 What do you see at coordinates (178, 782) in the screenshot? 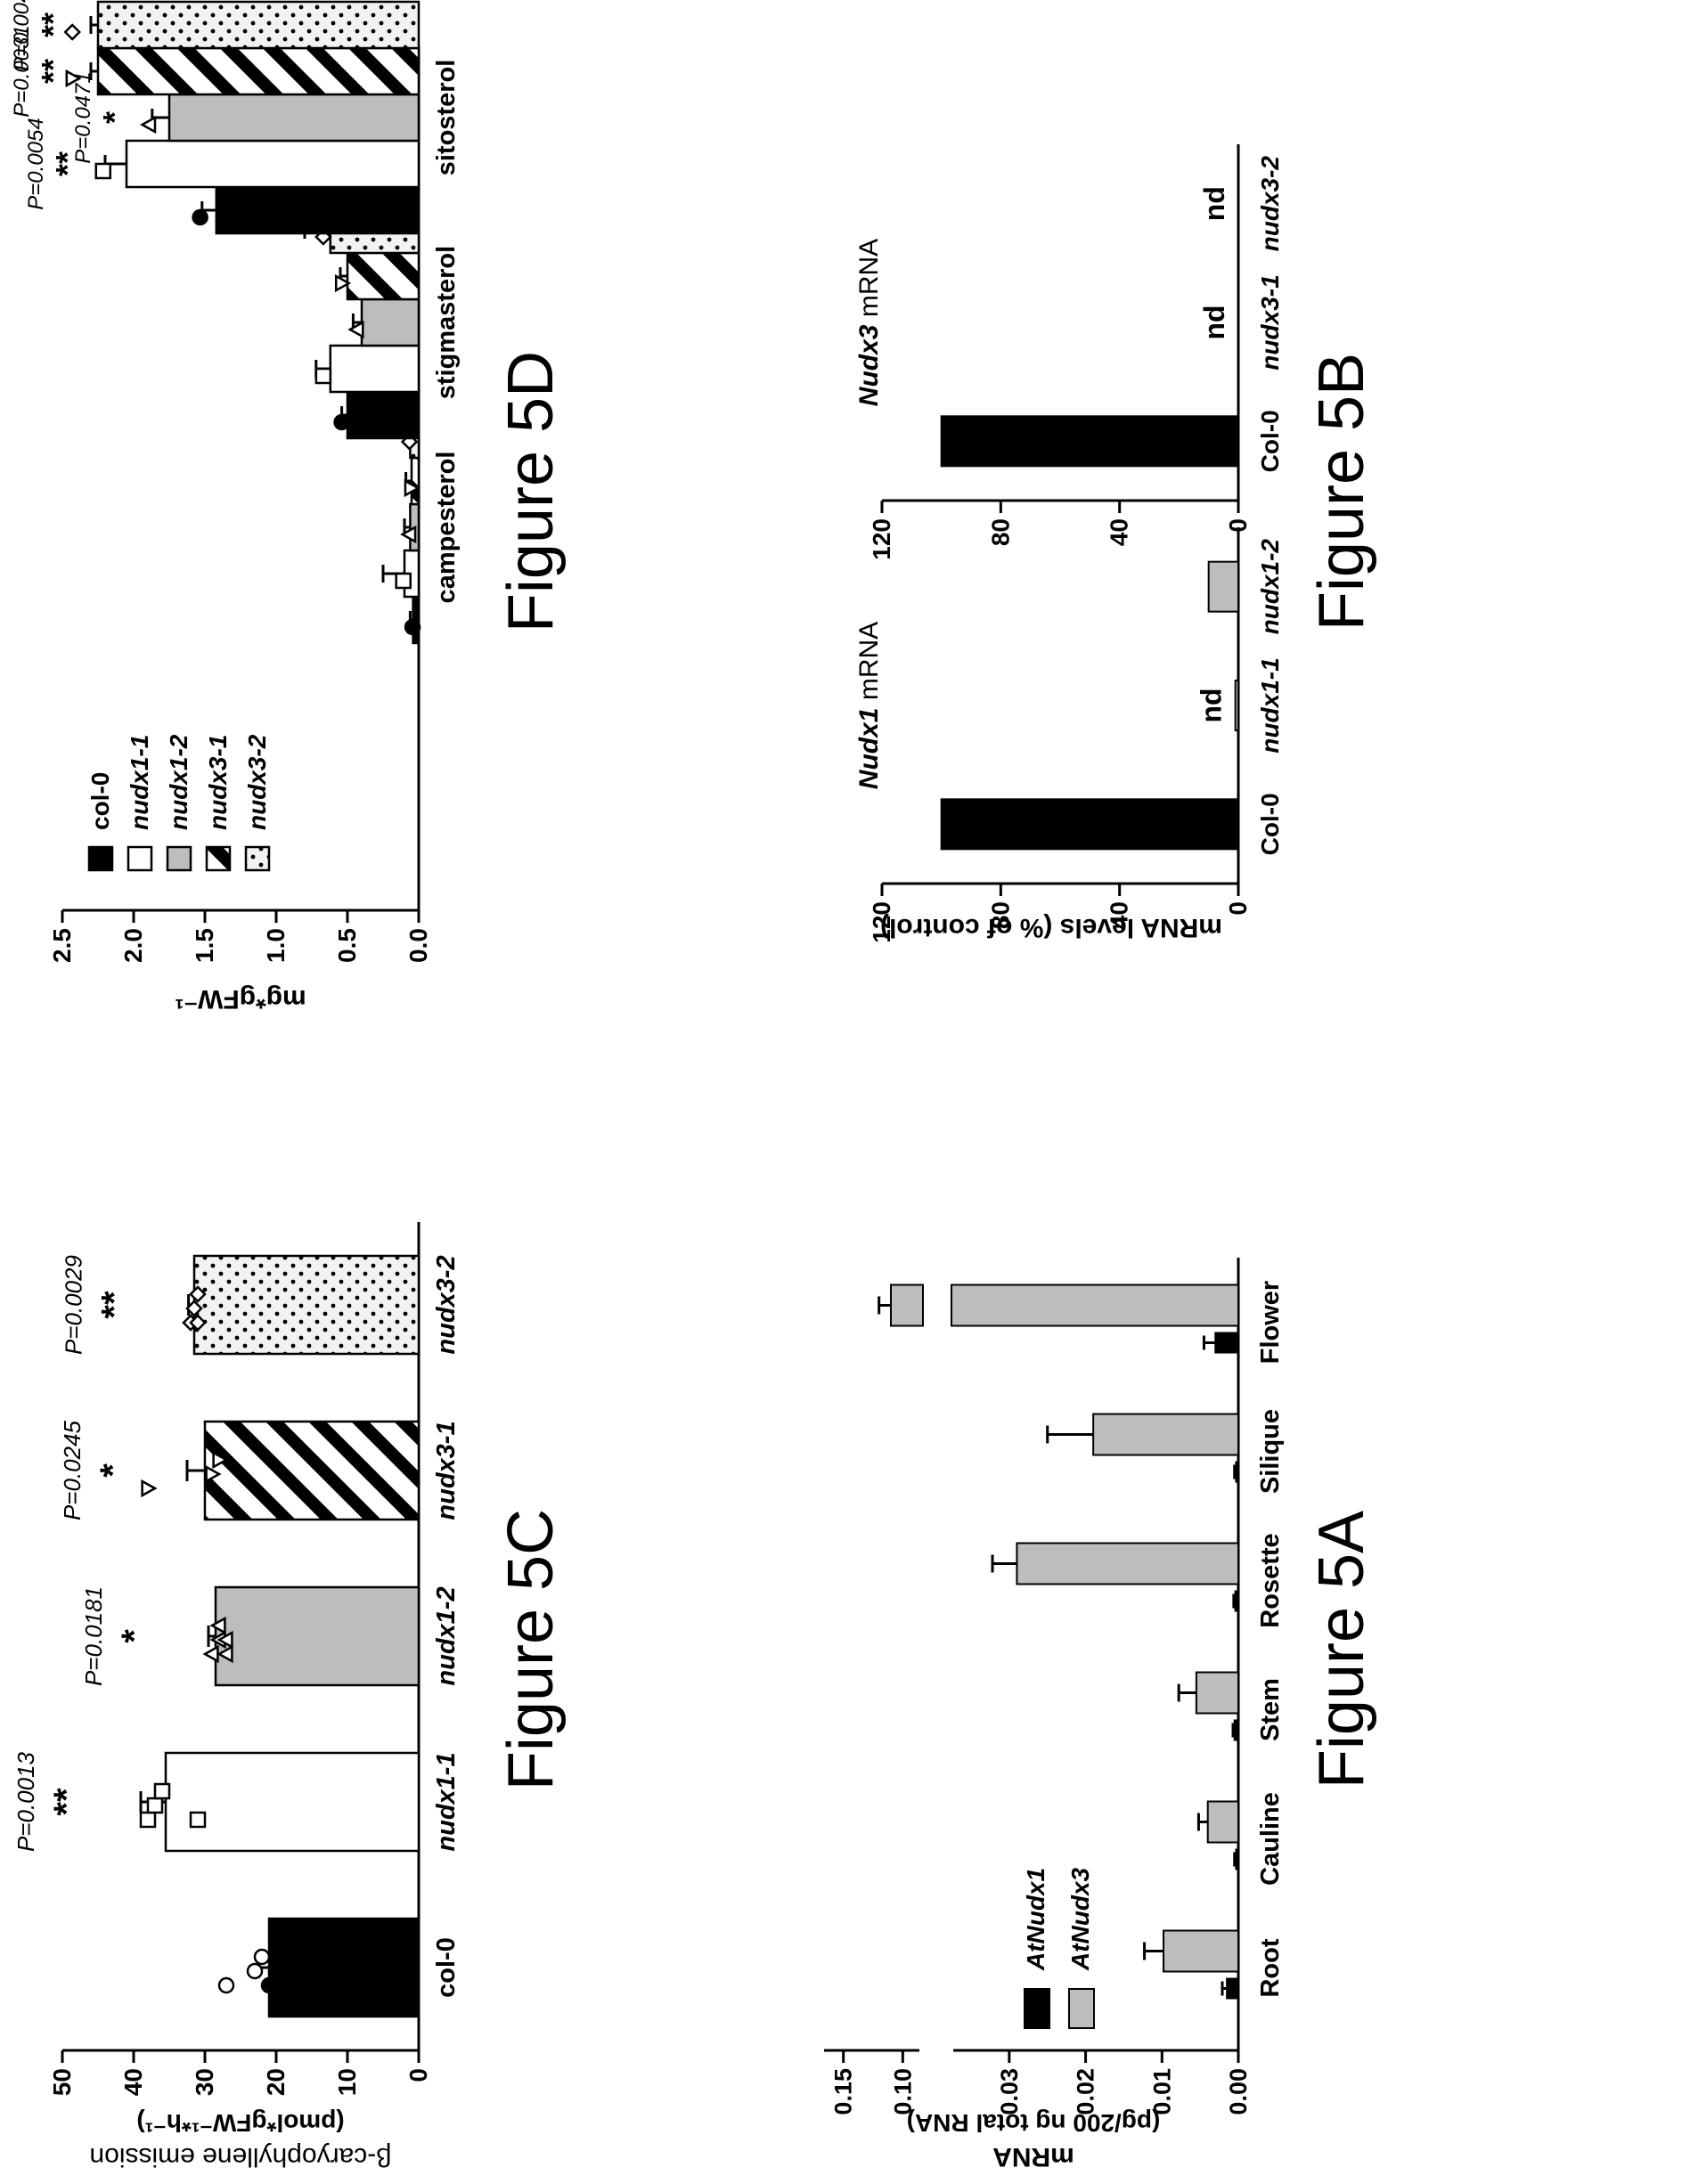
I see `legend-label: nudx1-2` at bounding box center [178, 782].